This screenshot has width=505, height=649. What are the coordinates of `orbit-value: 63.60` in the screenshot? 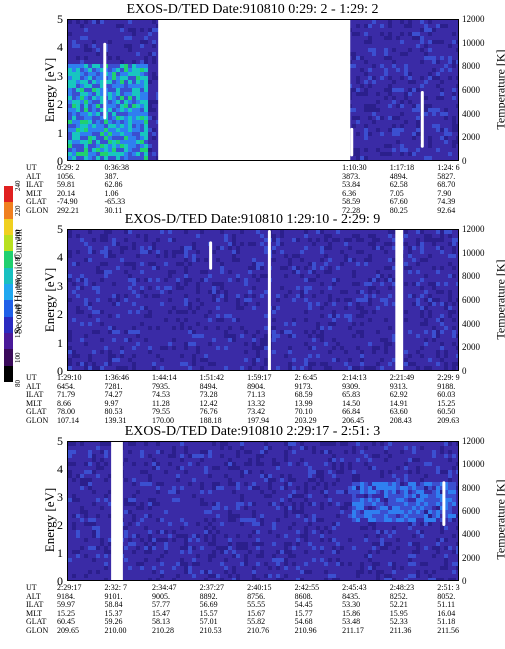 It's located at (398, 411).